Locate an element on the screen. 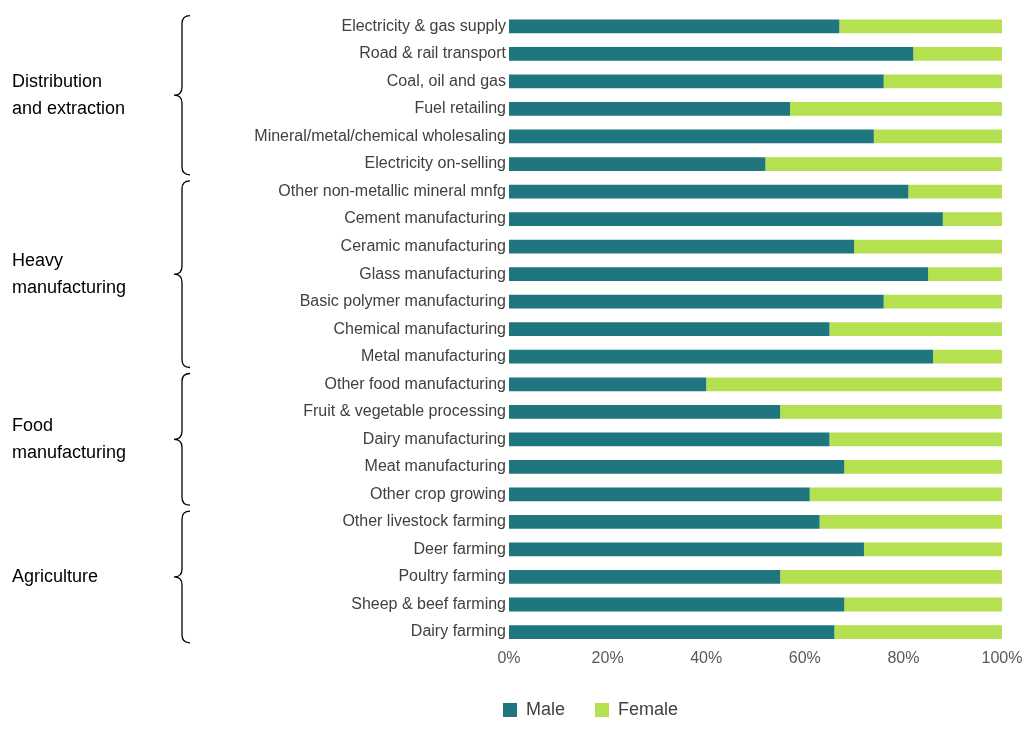  y-tick-label: Other food manufacturing is located at coordinates (415, 383).